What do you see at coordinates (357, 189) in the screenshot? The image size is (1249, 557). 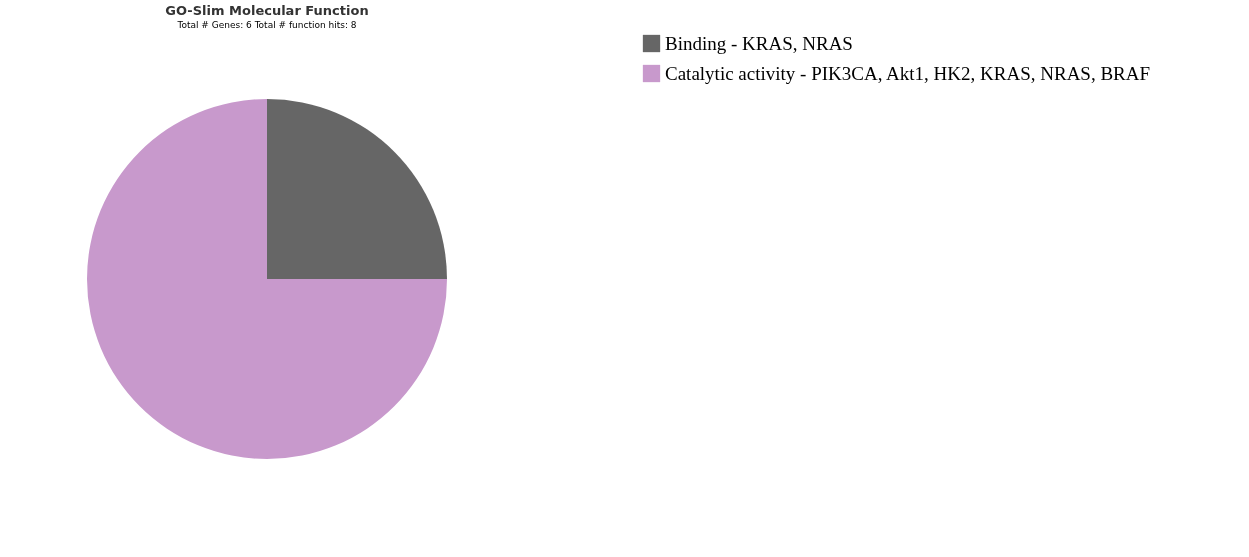 I see `pie-slice` at bounding box center [357, 189].